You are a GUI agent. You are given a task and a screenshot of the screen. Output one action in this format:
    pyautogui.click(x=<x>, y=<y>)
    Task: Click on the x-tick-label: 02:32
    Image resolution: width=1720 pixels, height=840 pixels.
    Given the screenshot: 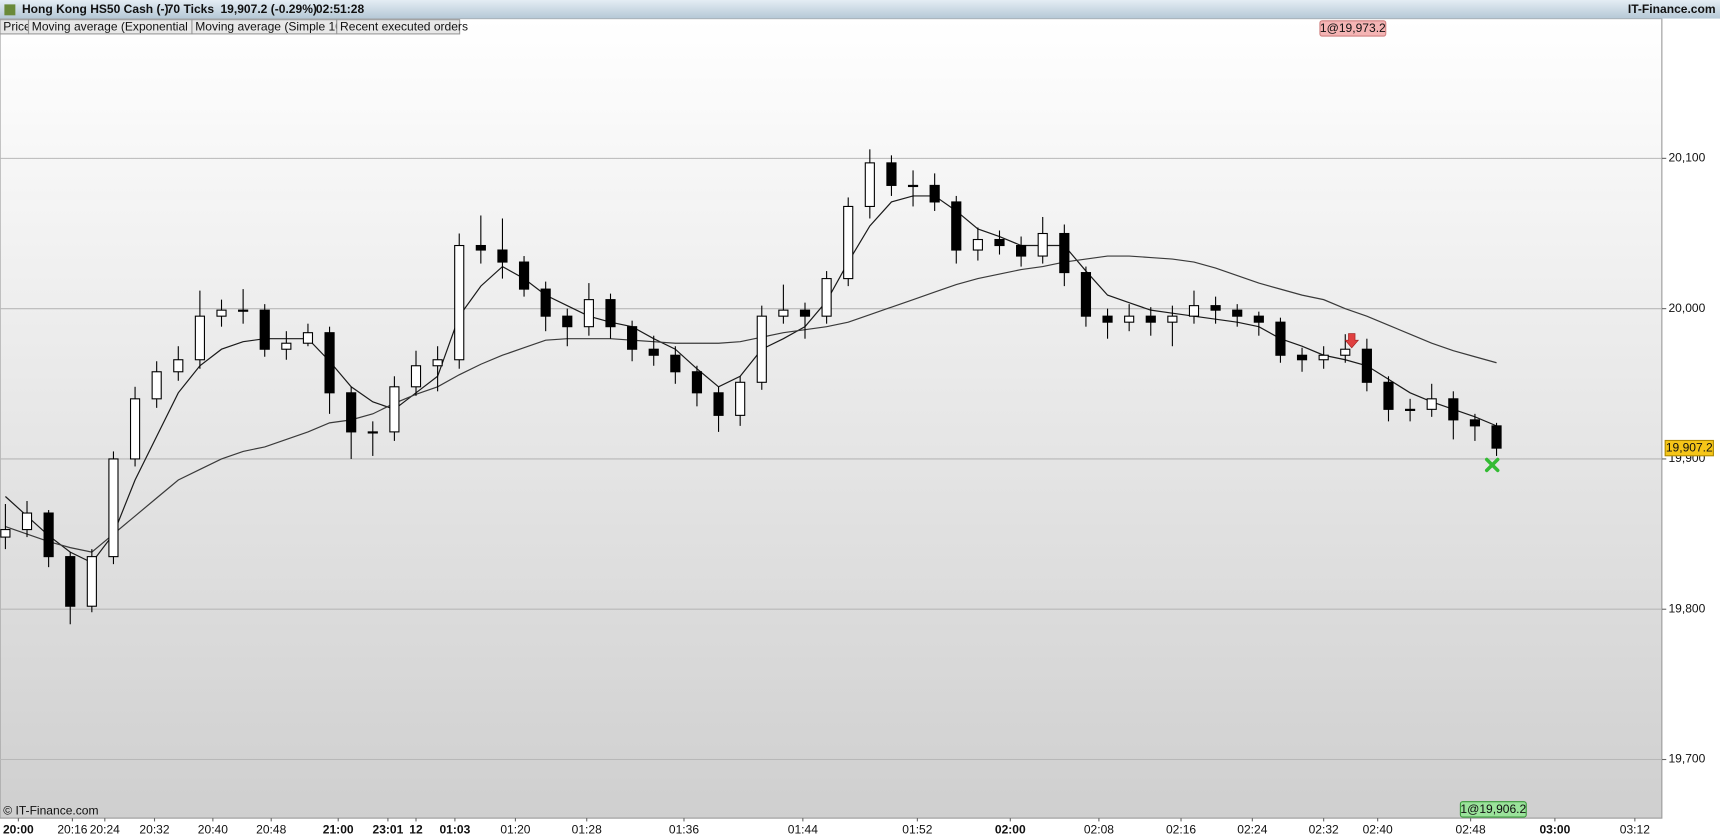 What is the action you would take?
    pyautogui.click(x=1324, y=829)
    